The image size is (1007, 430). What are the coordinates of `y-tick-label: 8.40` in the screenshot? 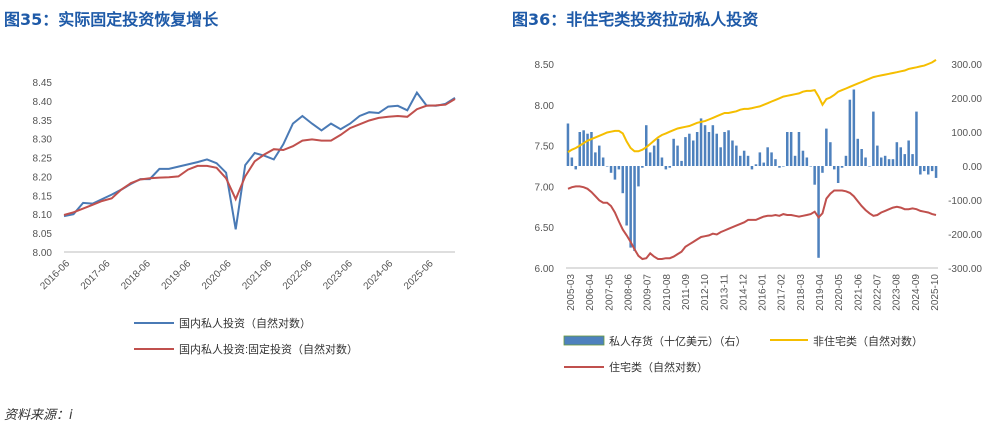 It's located at (43, 102).